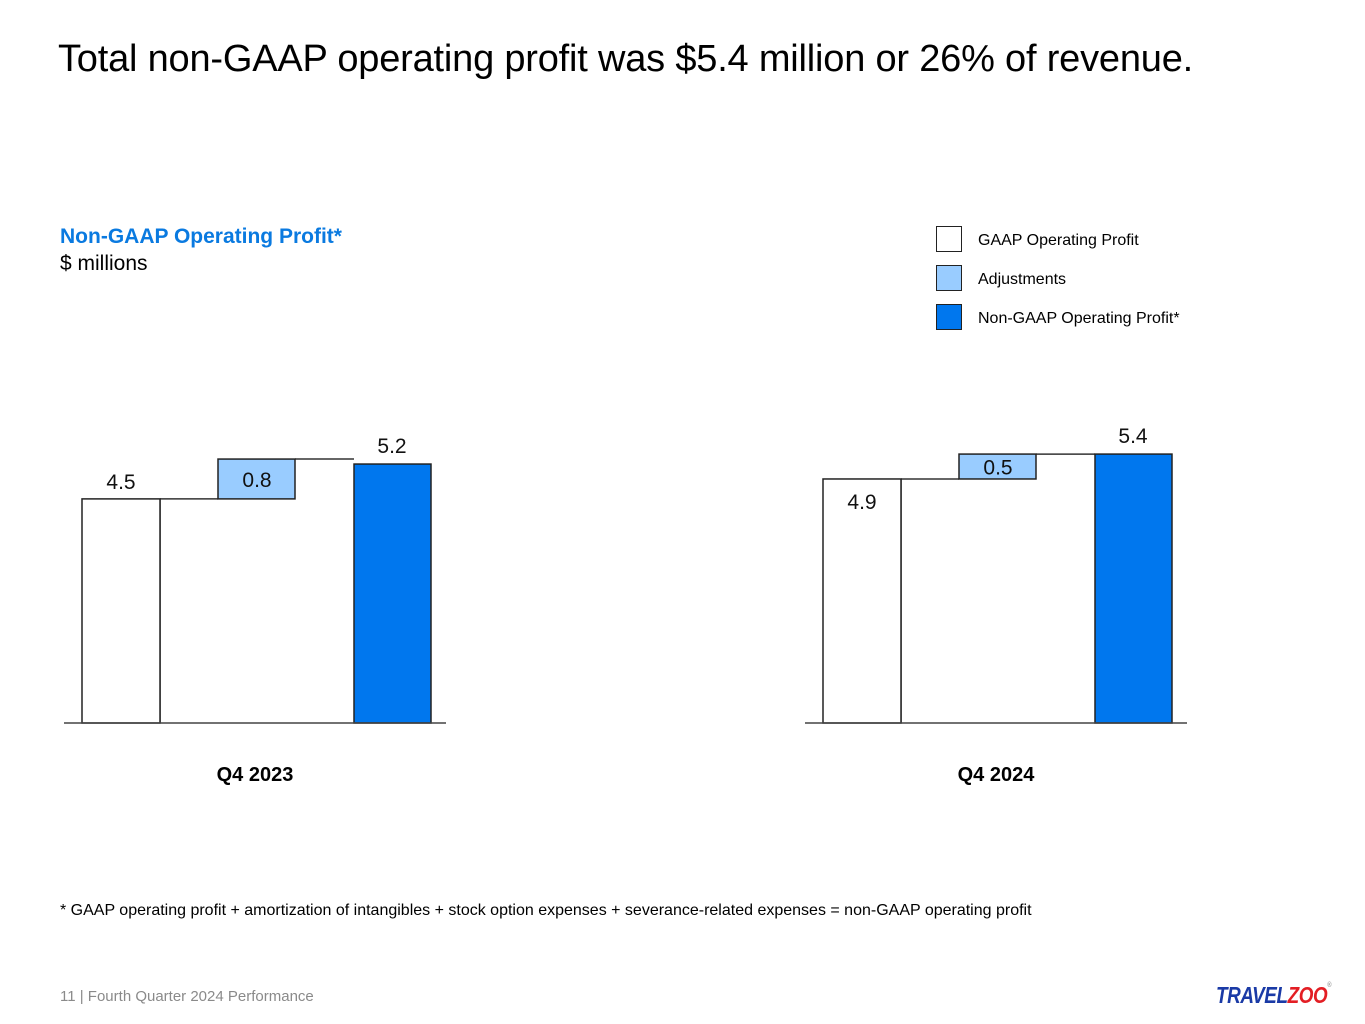  Describe the element at coordinates (391, 446) in the screenshot. I see `data-label-non-gaap: 5.2` at that location.